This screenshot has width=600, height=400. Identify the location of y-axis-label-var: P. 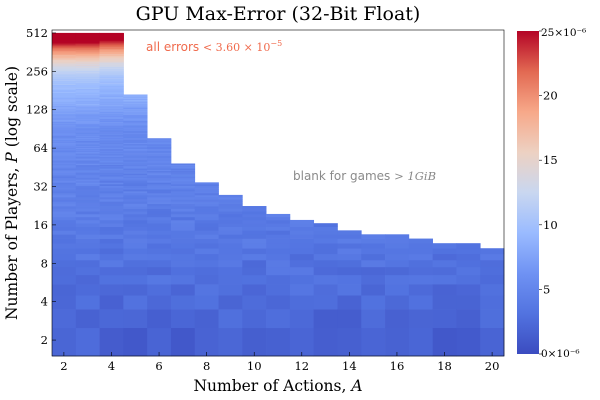
(12, 158).